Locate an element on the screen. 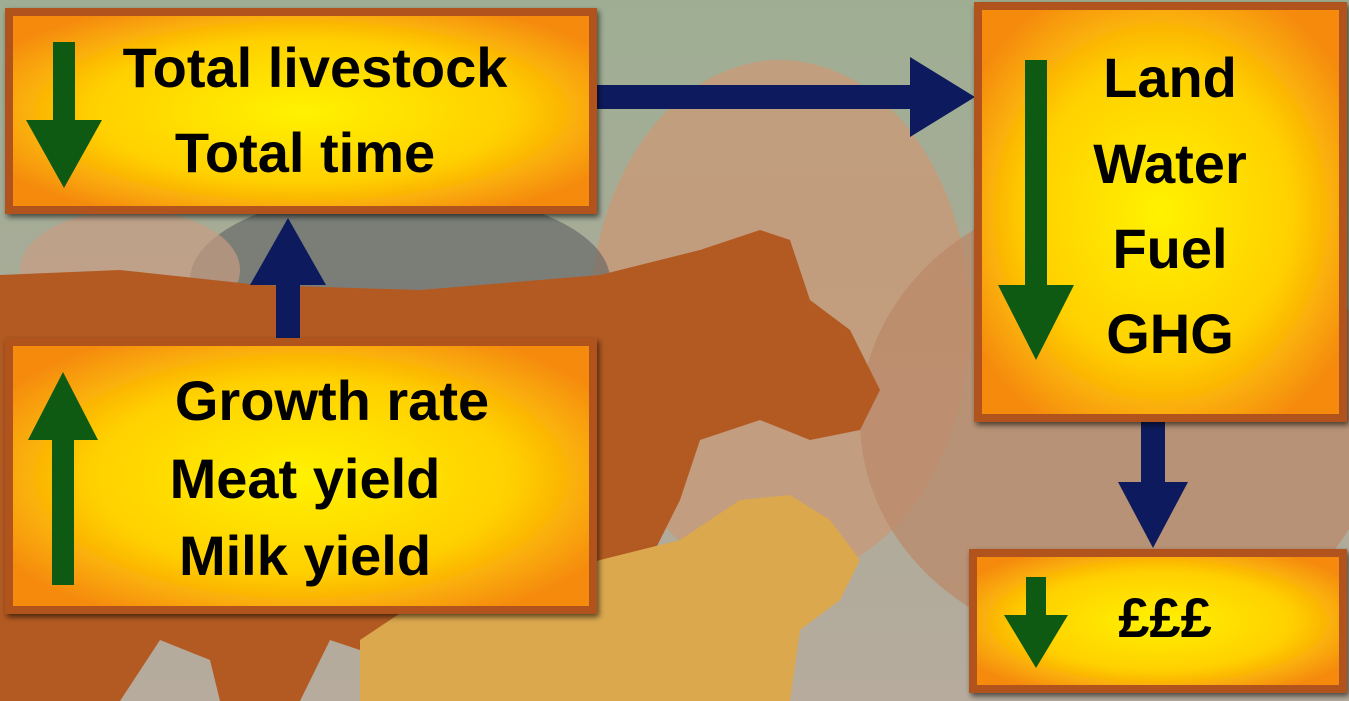 Image resolution: width=1349 pixels, height=701 pixels. sheep-silhouette is located at coordinates (610, 598).